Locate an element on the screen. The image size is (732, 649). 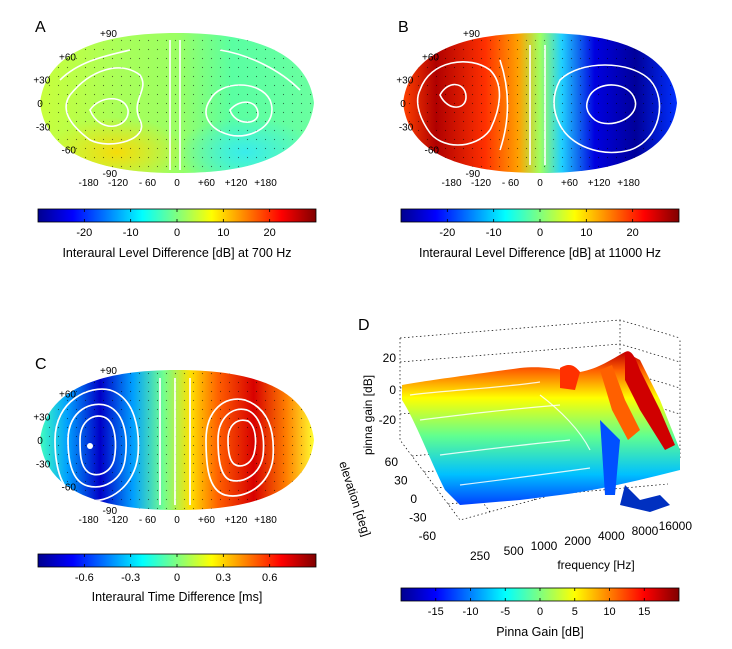
colorbar-tick-label: 5 is located at coordinates (575, 612).